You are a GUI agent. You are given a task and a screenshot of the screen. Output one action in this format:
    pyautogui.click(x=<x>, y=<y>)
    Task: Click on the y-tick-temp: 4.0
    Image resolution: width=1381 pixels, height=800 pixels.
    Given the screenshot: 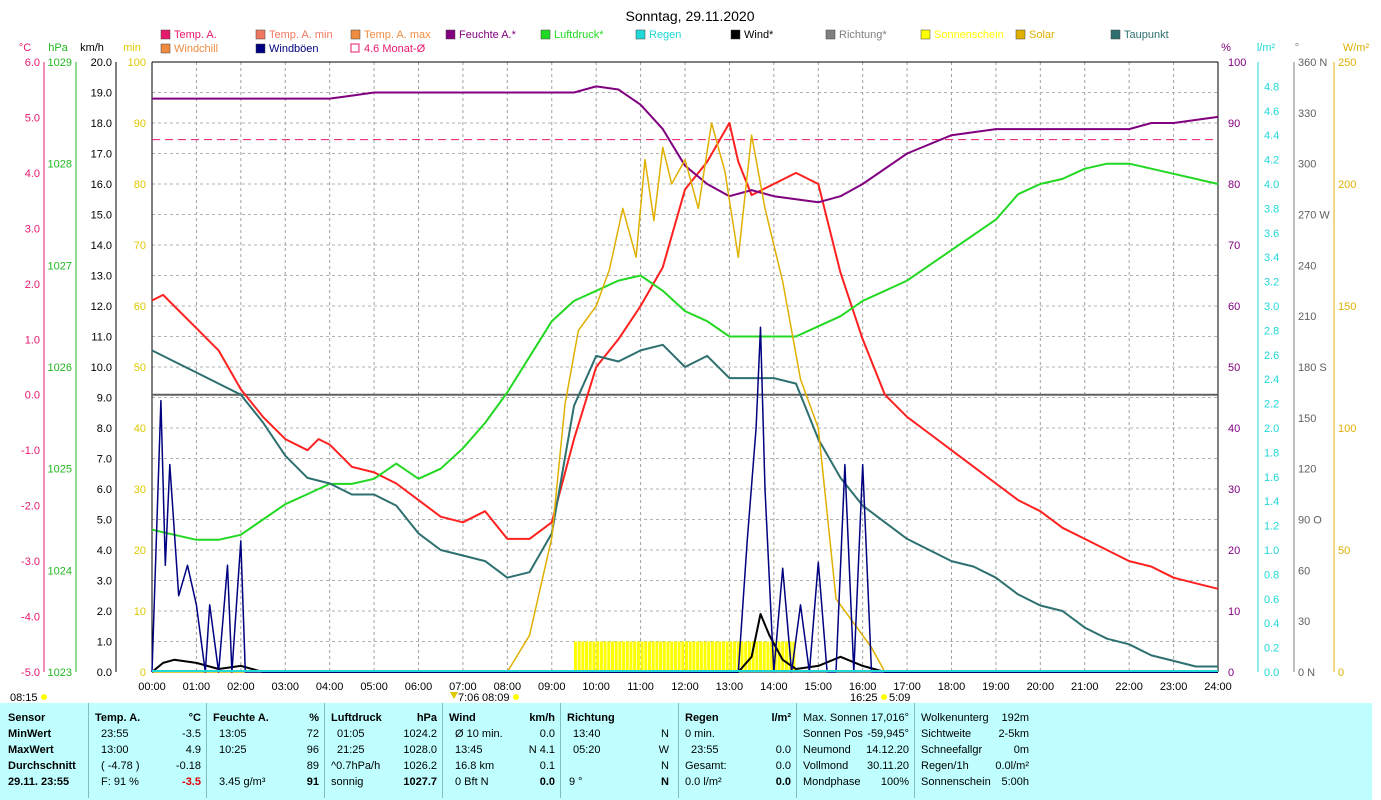 What is the action you would take?
    pyautogui.click(x=32, y=174)
    